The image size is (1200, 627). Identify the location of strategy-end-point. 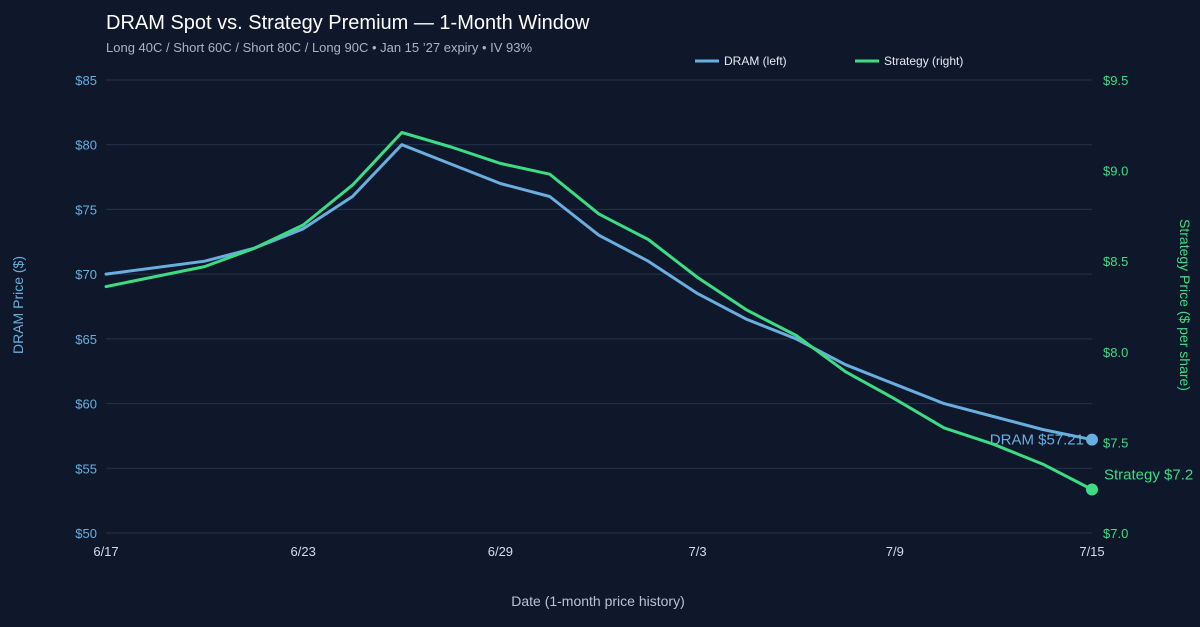
(1092, 489).